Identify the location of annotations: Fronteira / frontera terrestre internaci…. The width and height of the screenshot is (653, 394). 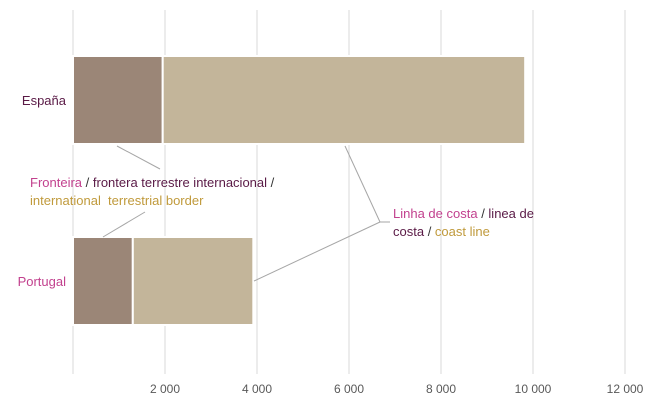
(282, 207).